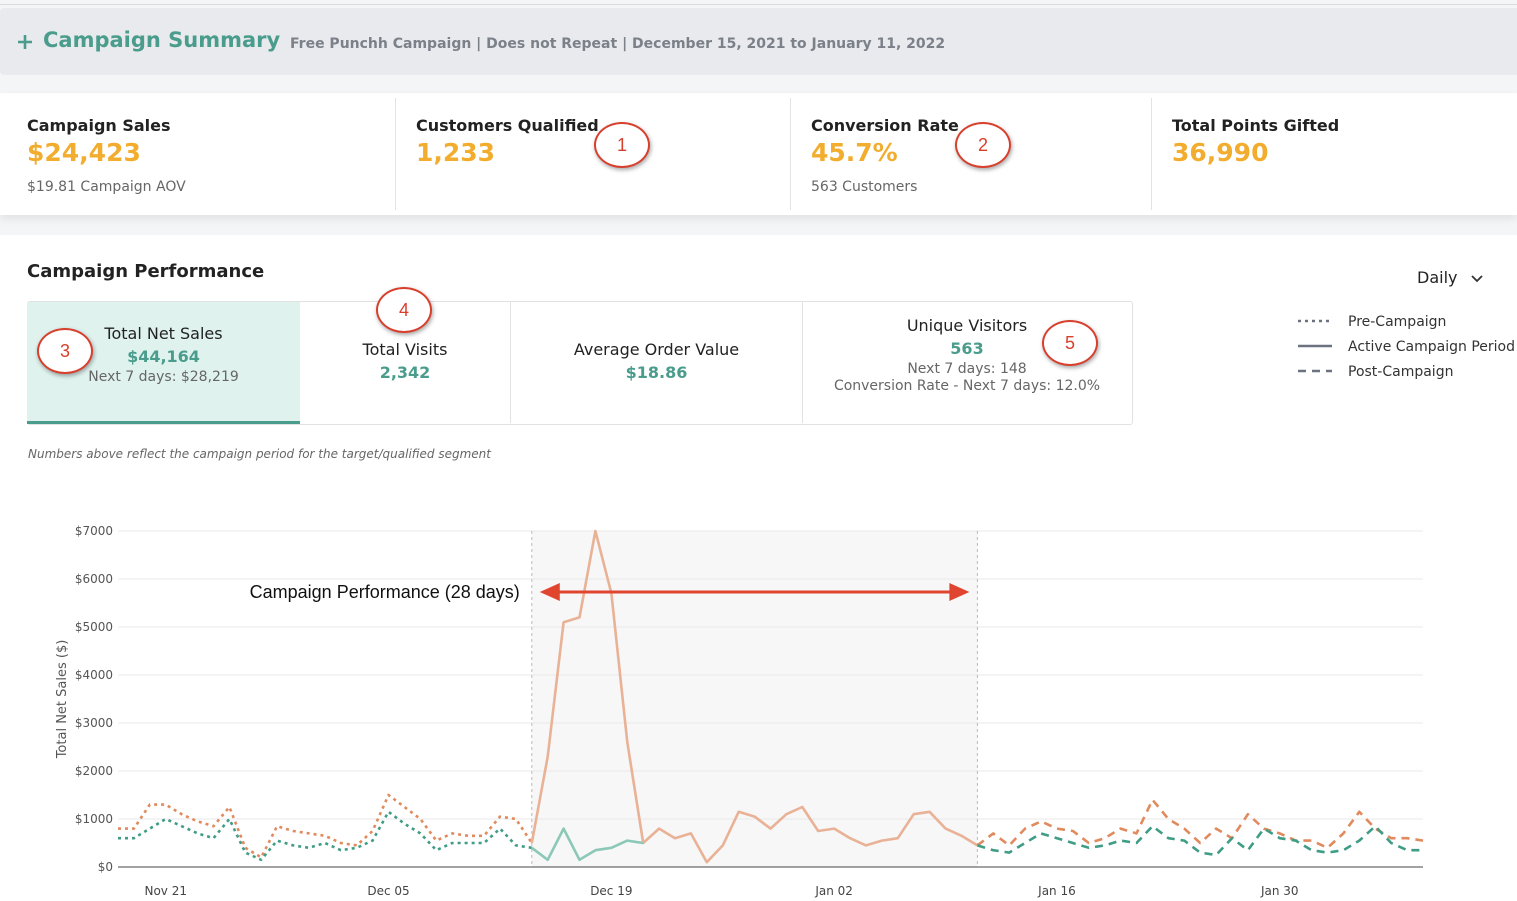 The width and height of the screenshot is (1517, 901). What do you see at coordinates (94, 579) in the screenshot?
I see `y-tick-label: $6000` at bounding box center [94, 579].